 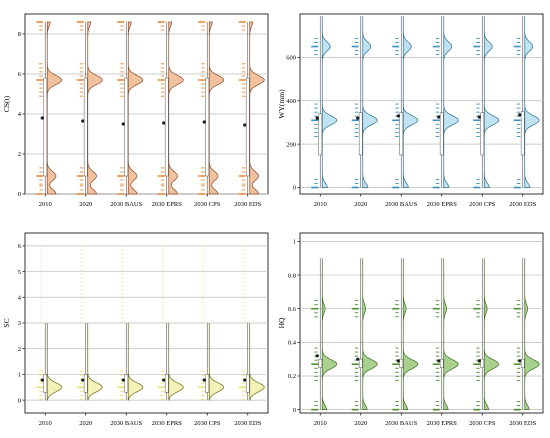 What do you see at coordinates (291, 101) in the screenshot?
I see `y-tick-label: 400` at bounding box center [291, 101].